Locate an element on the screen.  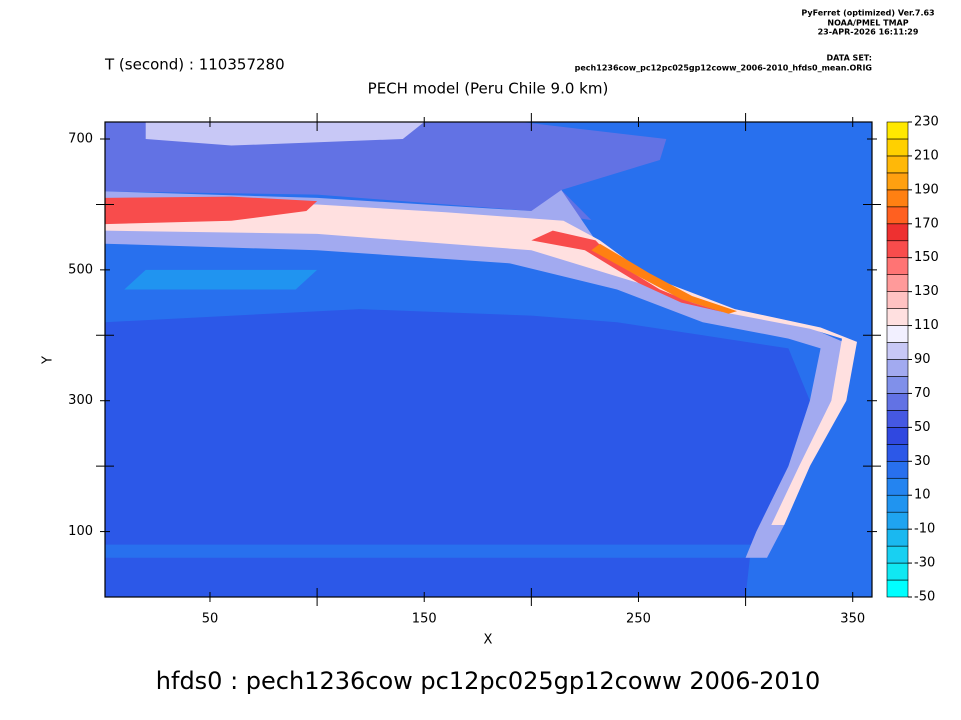
colorbar-label: 30 is located at coordinates (922, 461).